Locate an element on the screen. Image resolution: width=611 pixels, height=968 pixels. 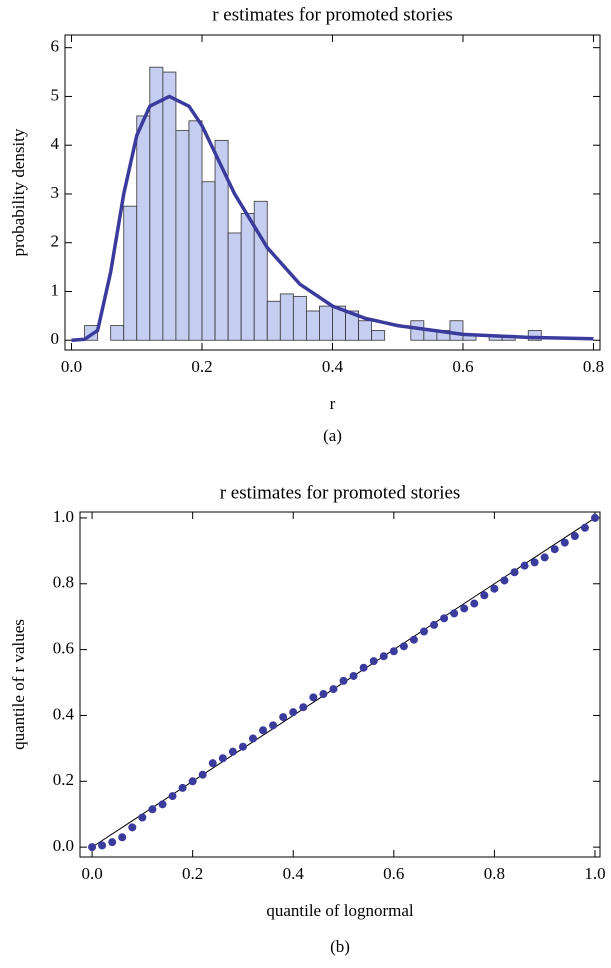
x-tick-label: 0.2 is located at coordinates (192, 873).